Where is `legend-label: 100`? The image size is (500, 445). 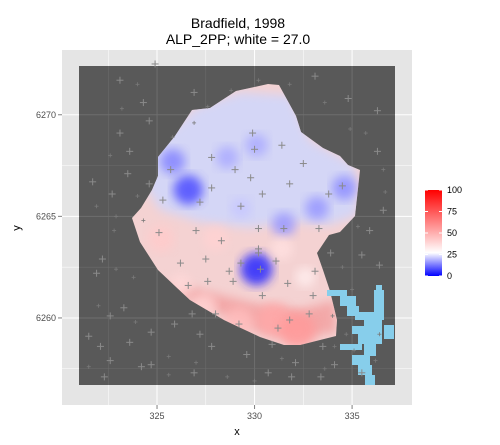
legend-label: 100 is located at coordinates (454, 190).